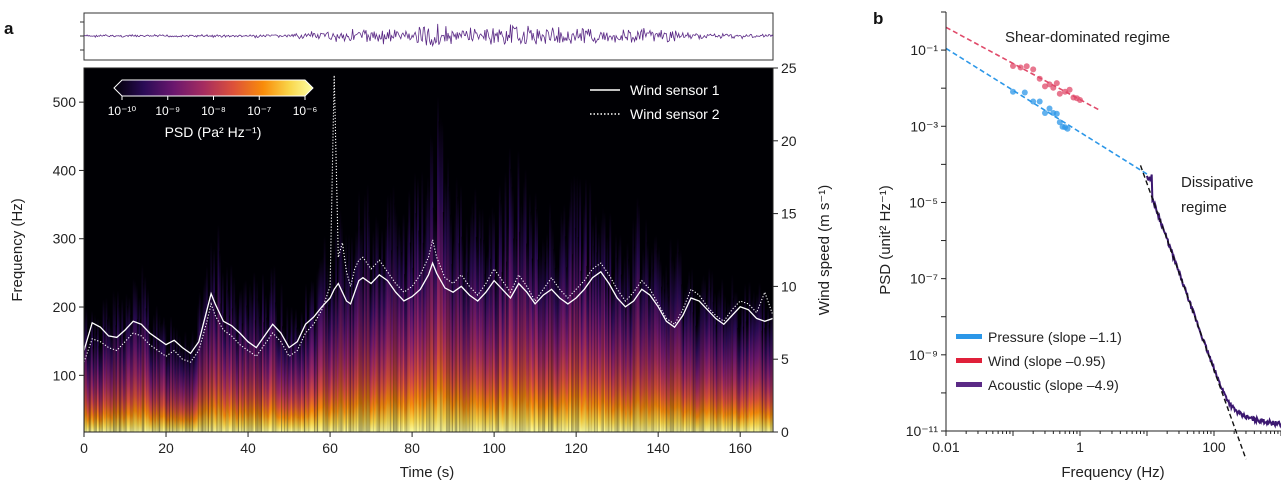  I want to click on y-tick-label: 10⁻¹, so click(924, 50).